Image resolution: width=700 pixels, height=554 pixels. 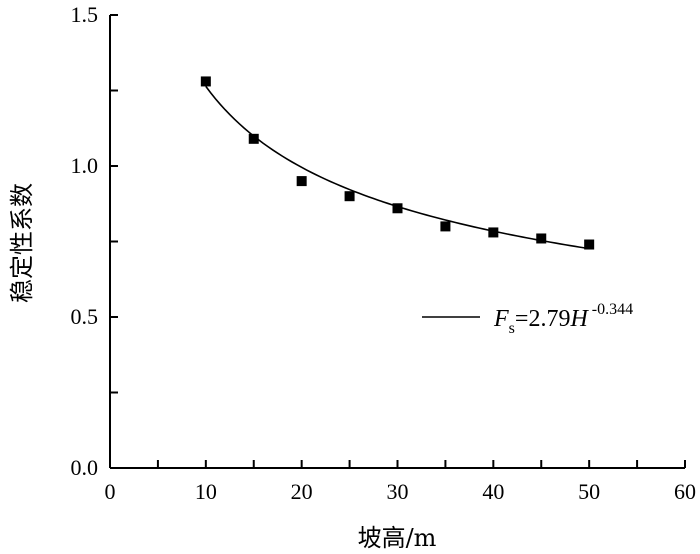 What do you see at coordinates (501, 319) in the screenshot?
I see `legend-fs: F` at bounding box center [501, 319].